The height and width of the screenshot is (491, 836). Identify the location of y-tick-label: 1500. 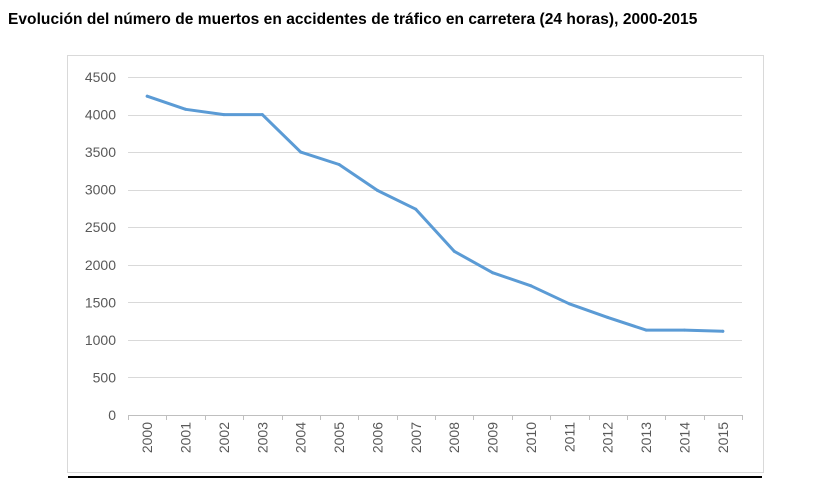
(100, 302).